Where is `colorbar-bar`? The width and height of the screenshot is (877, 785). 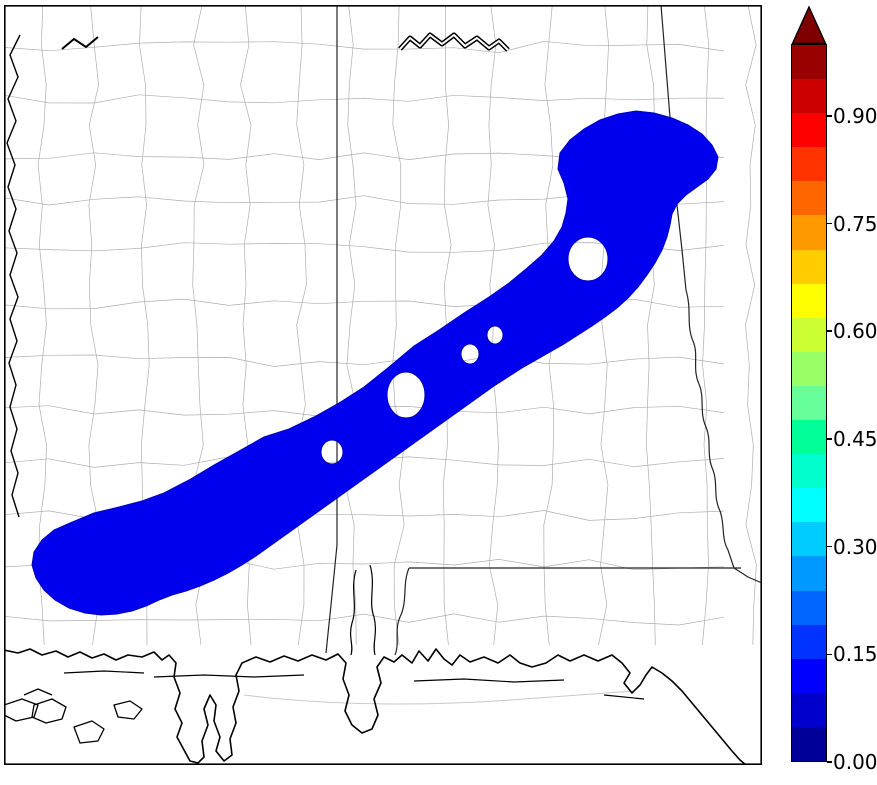 colorbar-bar is located at coordinates (809, 403).